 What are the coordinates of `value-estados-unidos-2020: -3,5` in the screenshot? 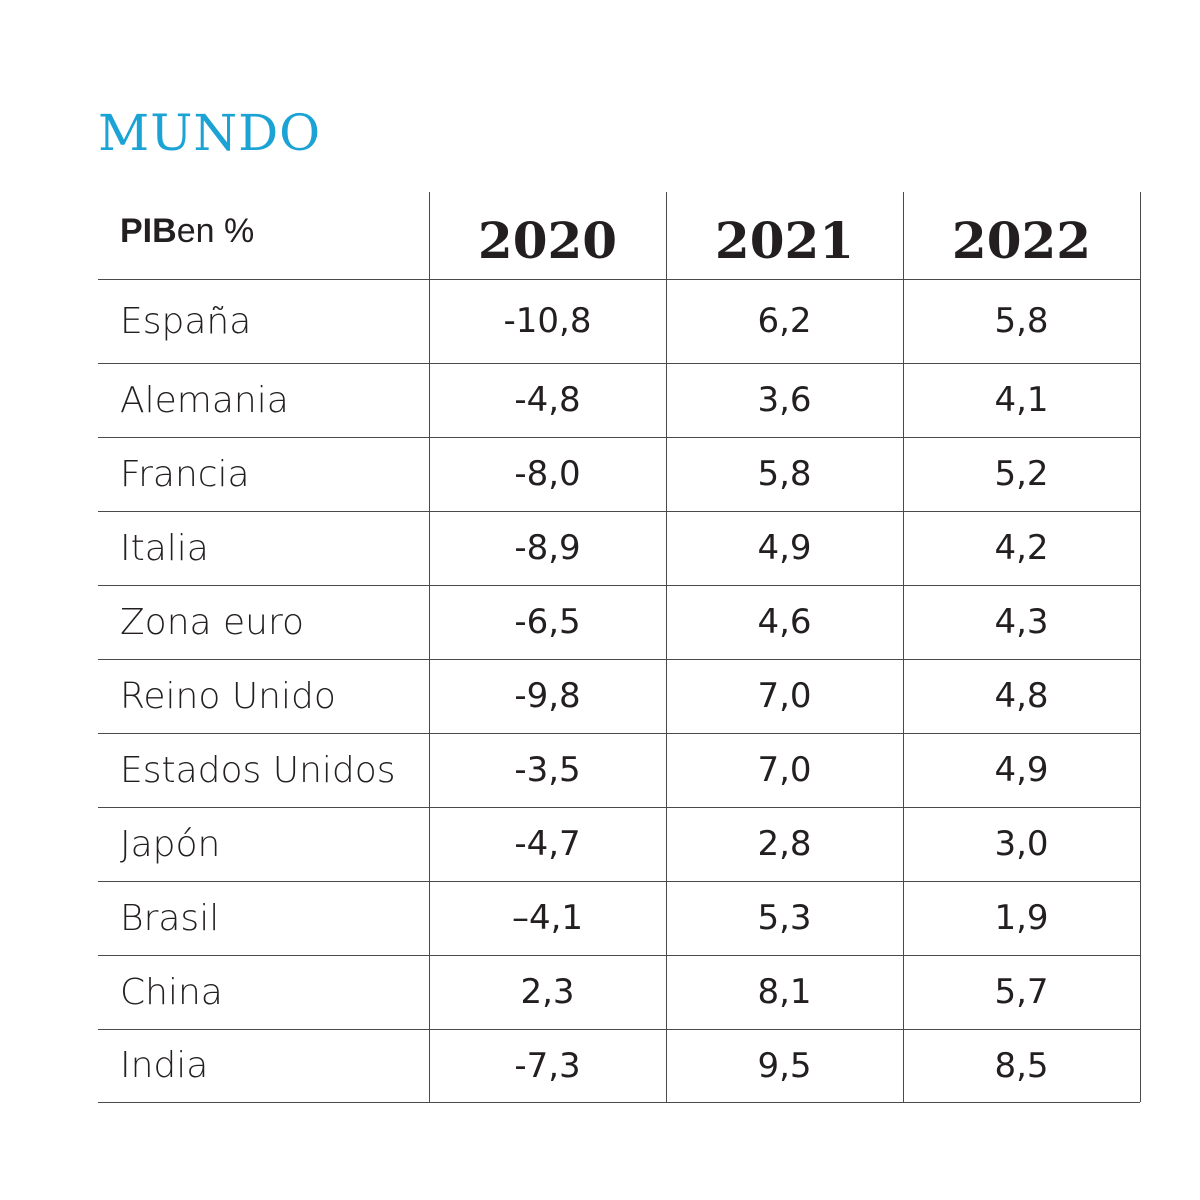 It's located at (547, 770).